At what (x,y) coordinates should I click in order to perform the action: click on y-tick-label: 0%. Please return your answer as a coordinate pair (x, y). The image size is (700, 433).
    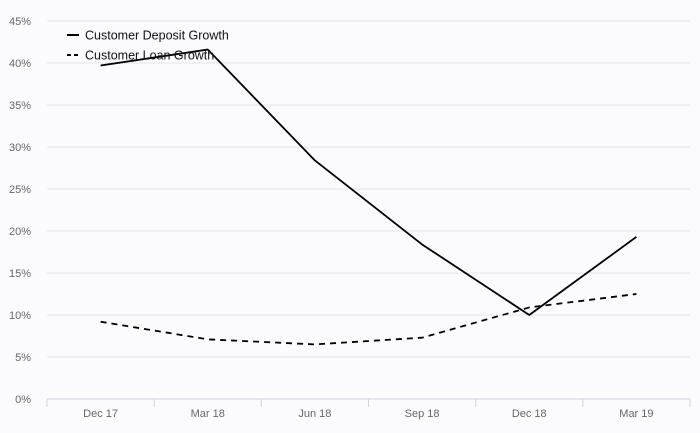
    Looking at the image, I should click on (23, 400).